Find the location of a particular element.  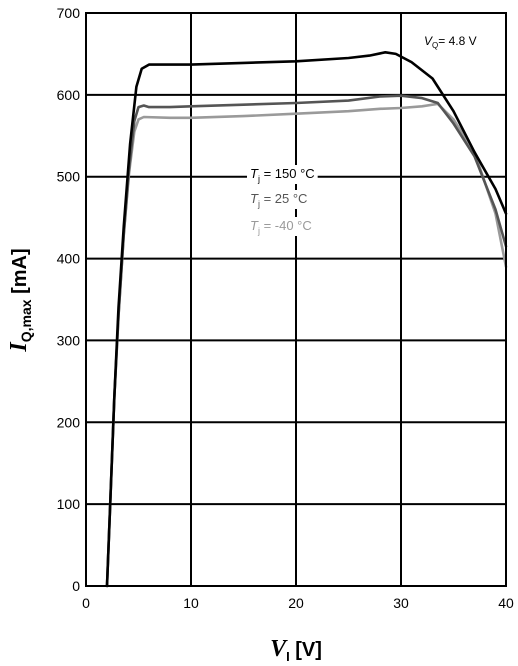

legend-label: Tj = 150 °C is located at coordinates (282, 175).